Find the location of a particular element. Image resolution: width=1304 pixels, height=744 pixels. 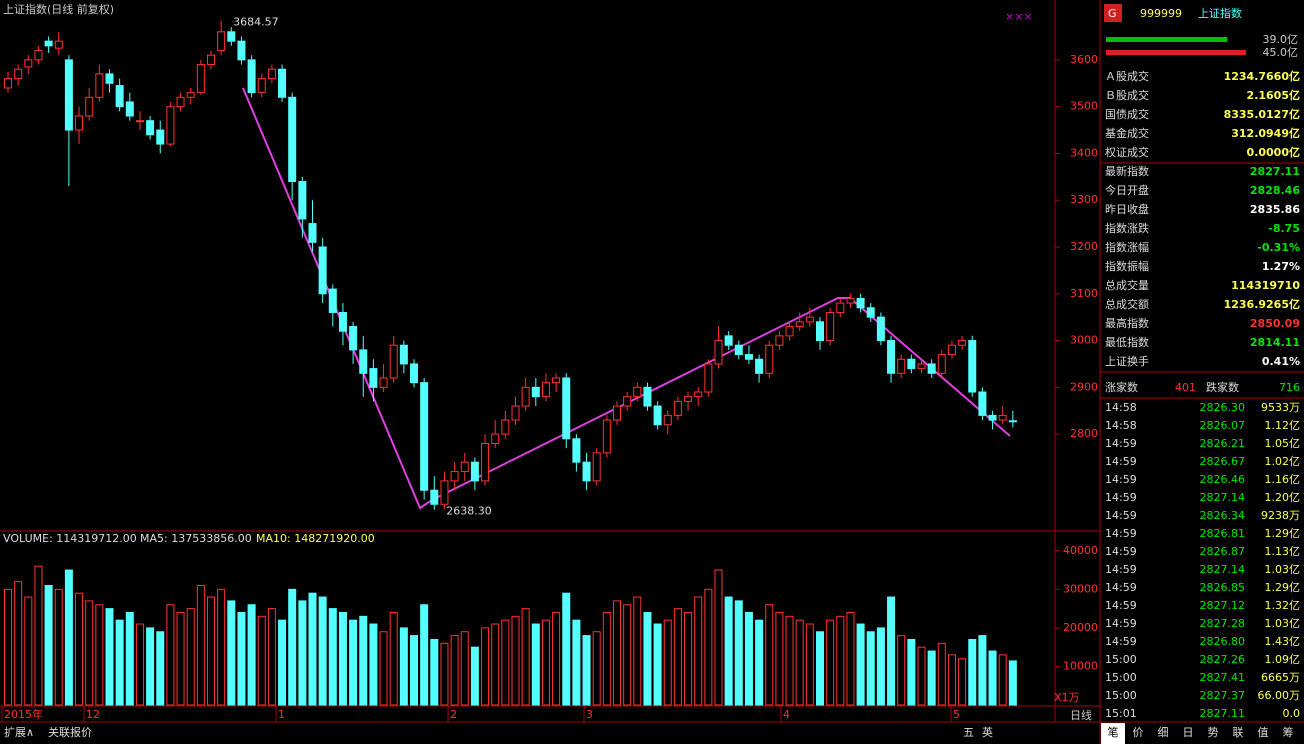

tick-price: 2826.80 is located at coordinates (1223, 641).